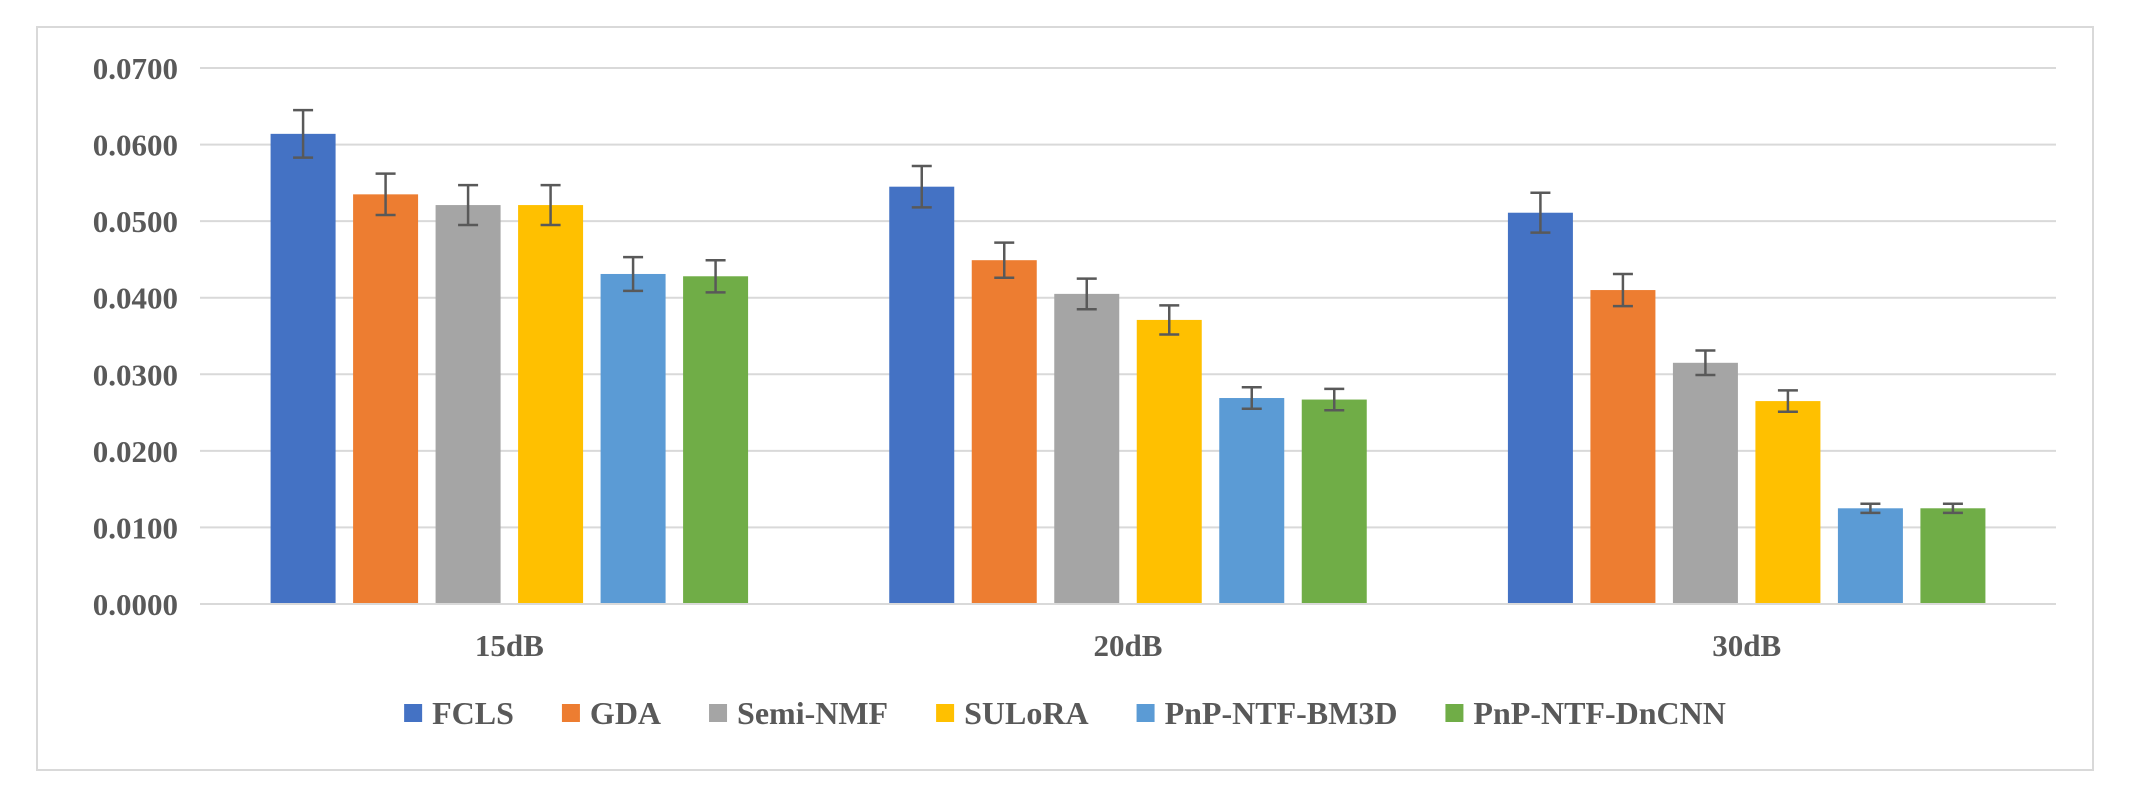 This screenshot has height=799, width=2138. I want to click on bar-pnp-ntf-dncnn-30db, so click(1953, 556).